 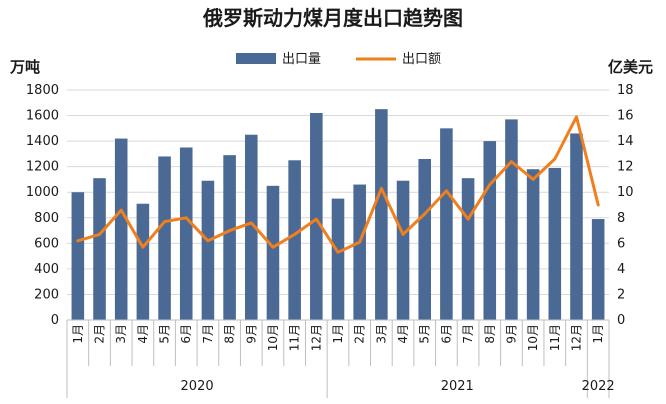 What do you see at coordinates (490, 334) in the screenshot?
I see `x-tick-label: 8月` at bounding box center [490, 334].